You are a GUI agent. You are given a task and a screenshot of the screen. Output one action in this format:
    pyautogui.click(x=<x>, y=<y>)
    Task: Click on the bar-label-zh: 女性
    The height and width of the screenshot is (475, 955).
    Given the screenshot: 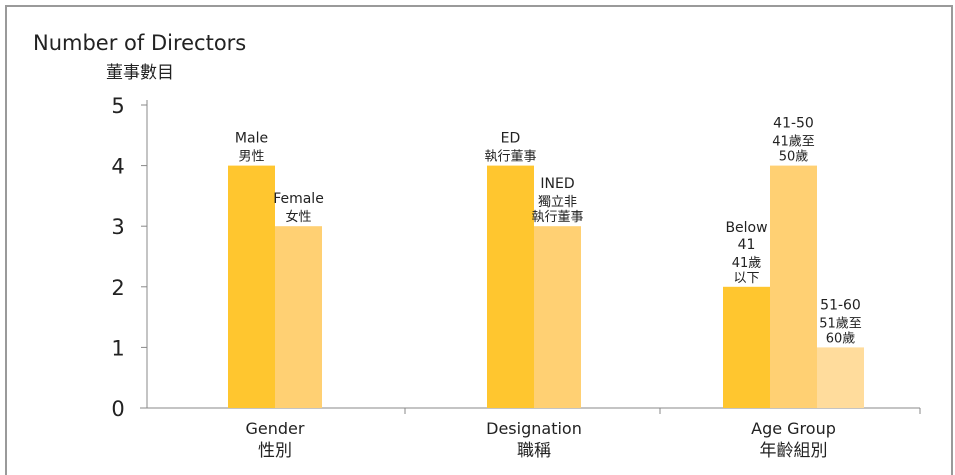 What is the action you would take?
    pyautogui.click(x=298, y=217)
    